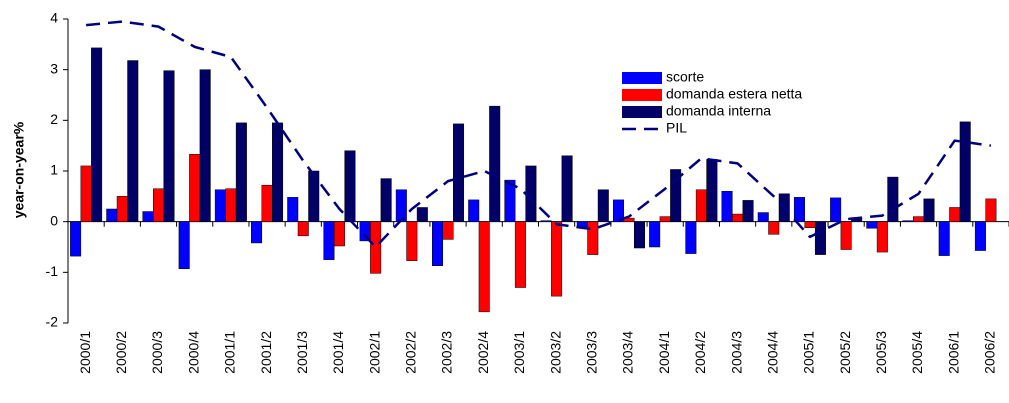  I want to click on y-tick-label: -1, so click(52, 271).